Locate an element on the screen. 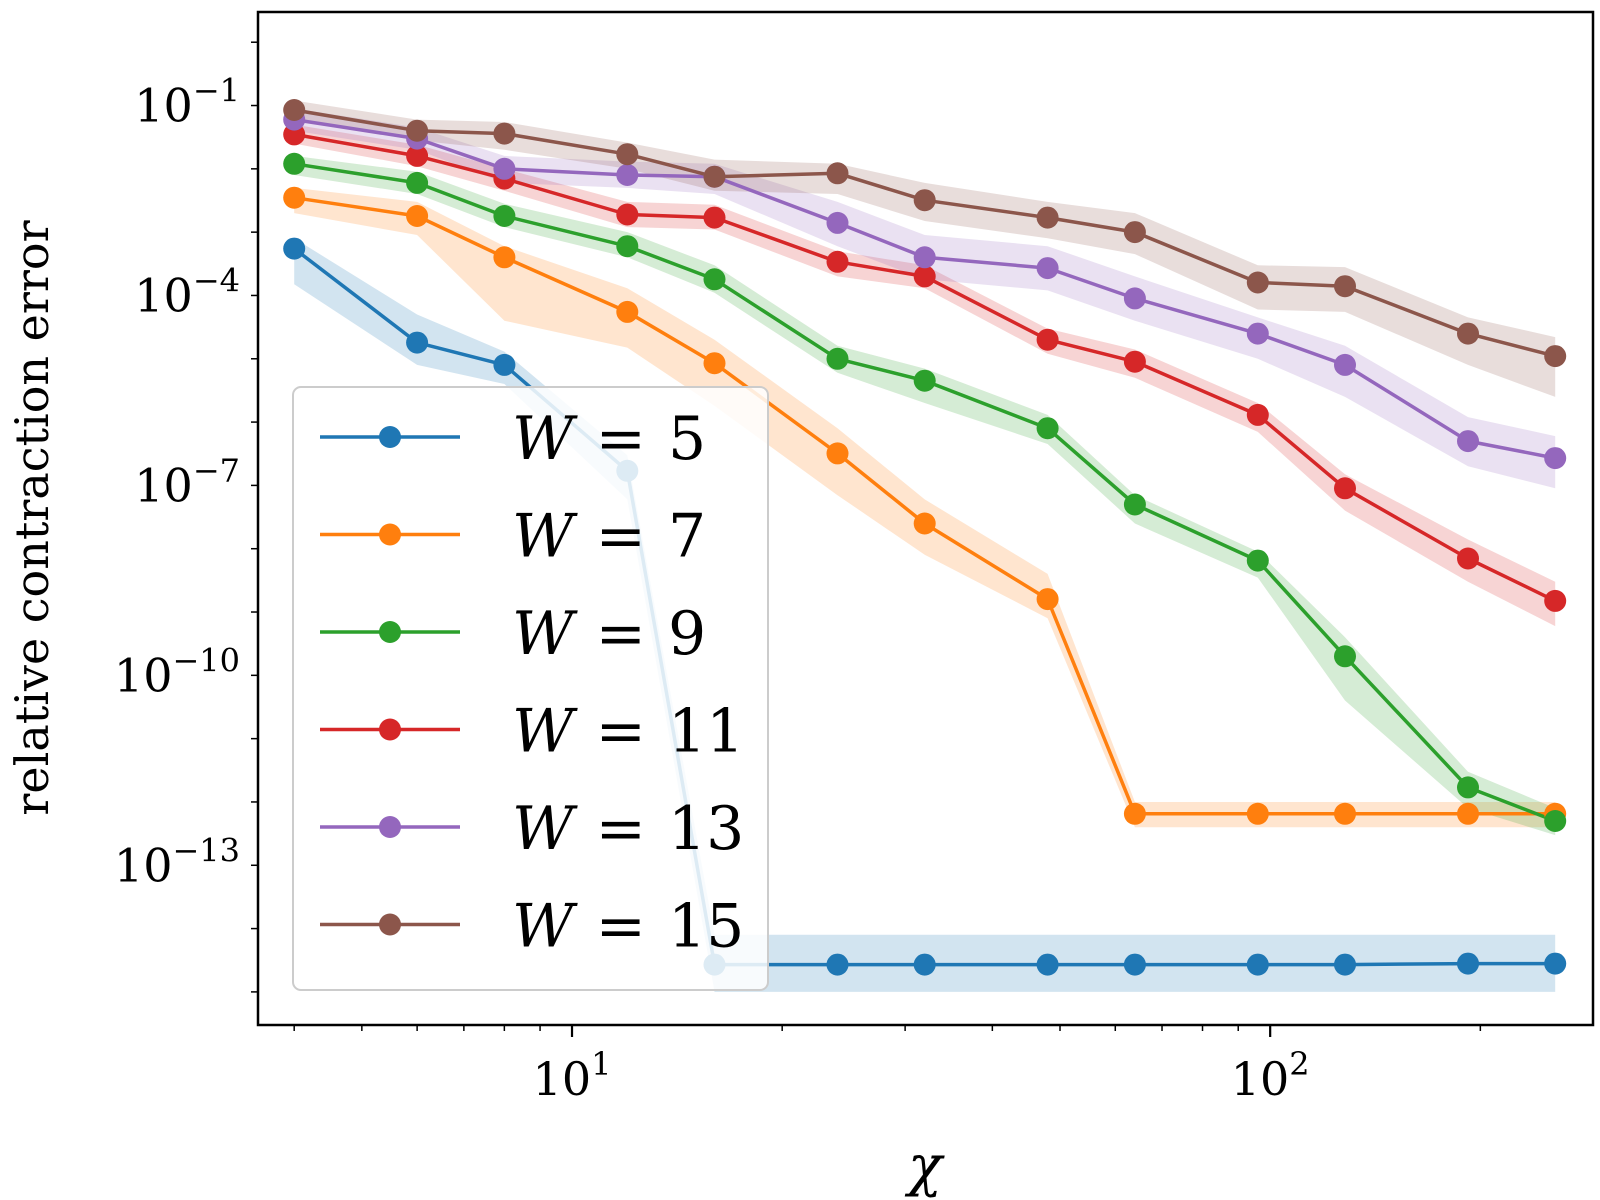  y-tick-label: 10⁻¹⁰ is located at coordinates (177, 671).